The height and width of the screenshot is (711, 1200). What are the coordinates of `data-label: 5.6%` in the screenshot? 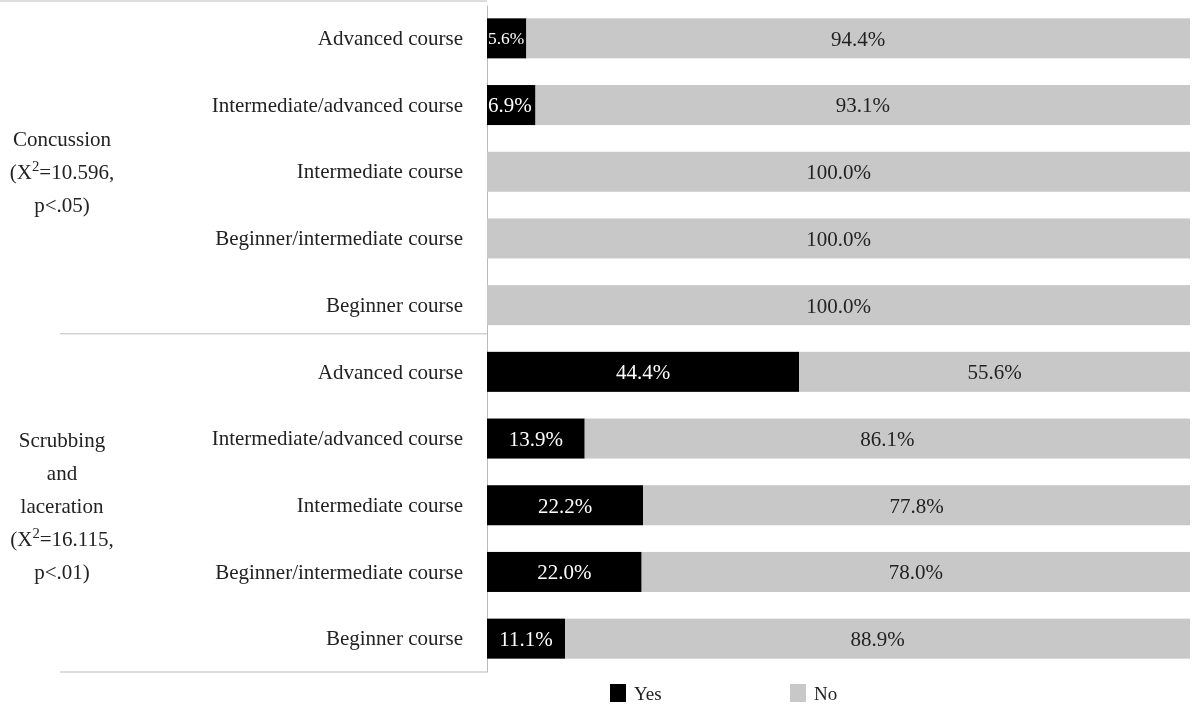 It's located at (506, 38).